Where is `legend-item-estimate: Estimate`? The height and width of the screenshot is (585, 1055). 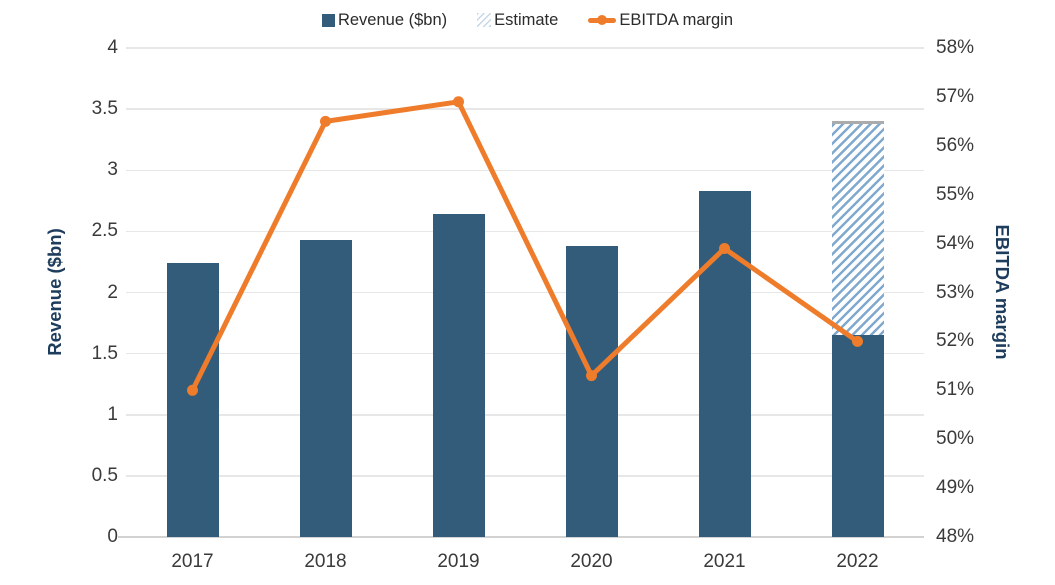
legend-item-estimate: Estimate is located at coordinates (517, 20).